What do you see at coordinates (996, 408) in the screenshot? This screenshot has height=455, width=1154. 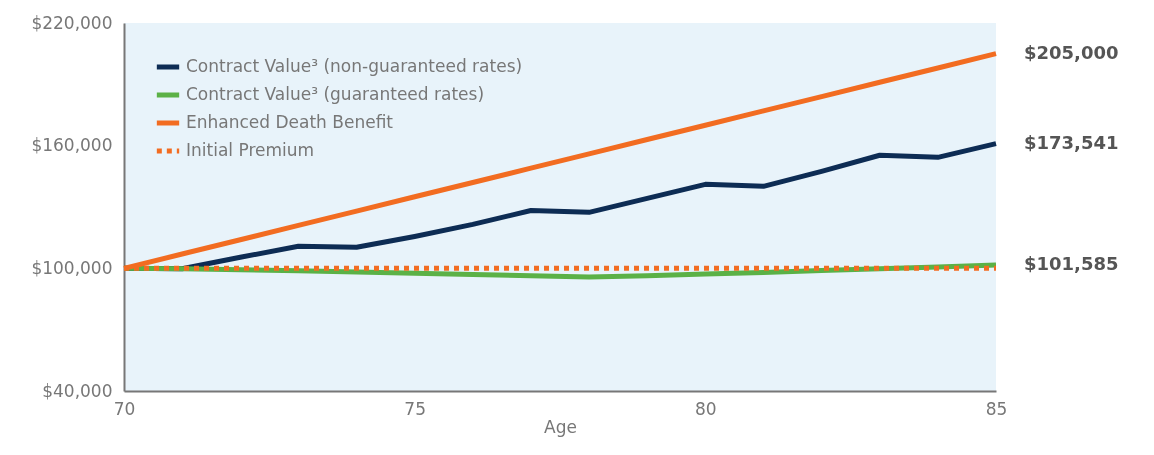 I see `x-tick-label: 85` at bounding box center [996, 408].